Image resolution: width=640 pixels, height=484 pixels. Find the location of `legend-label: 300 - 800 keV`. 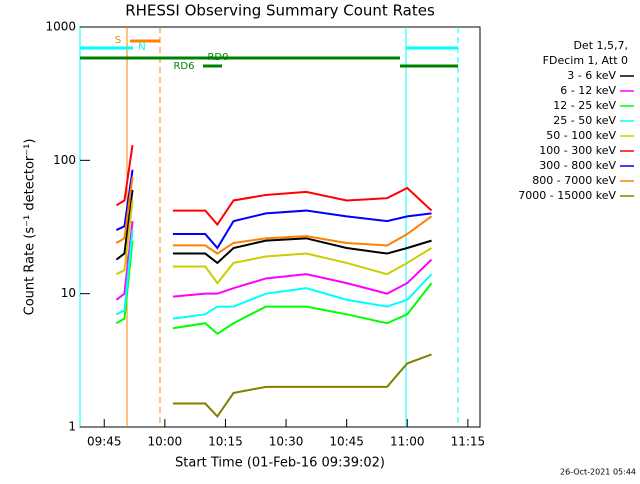

legend-label: 300 - 800 keV is located at coordinates (577, 165).